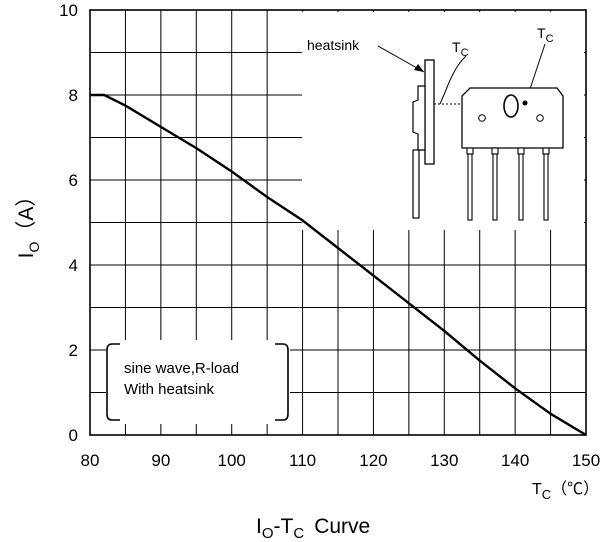 The height and width of the screenshot is (542, 613). I want to click on device-side-lead, so click(416, 184).